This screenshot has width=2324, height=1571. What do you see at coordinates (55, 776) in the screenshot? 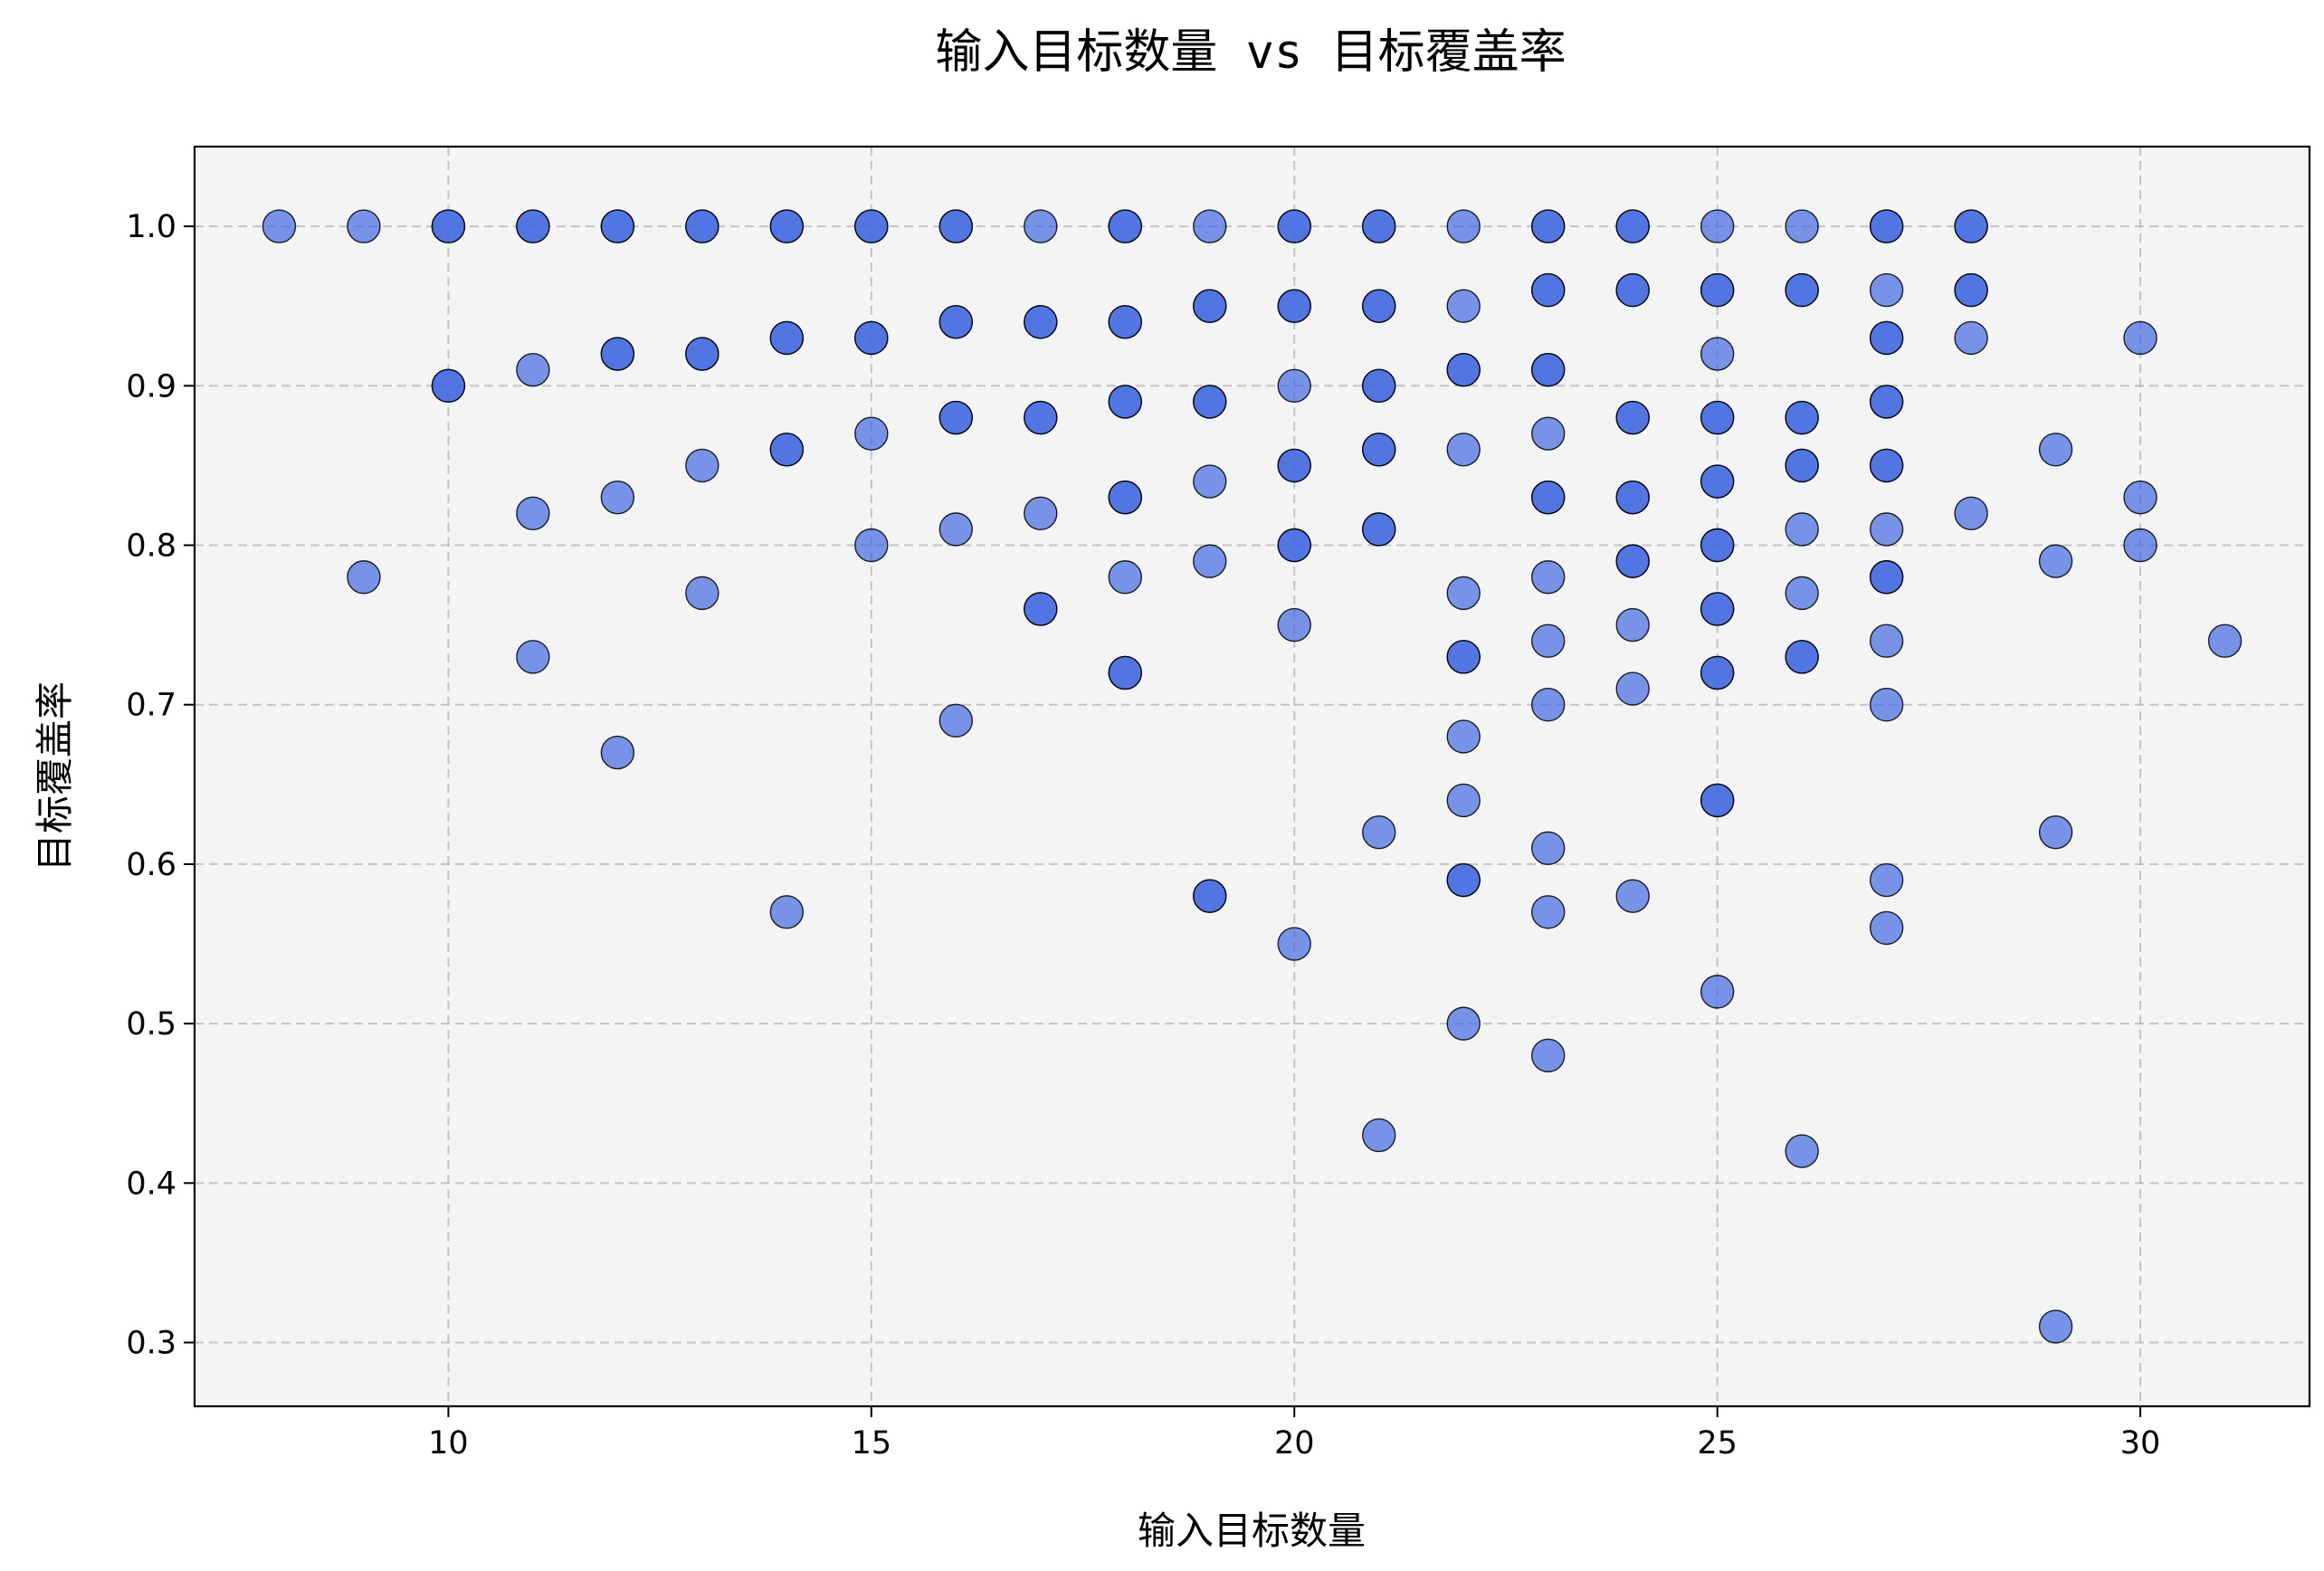
I see `y-axis-label: 目标覆盖率` at bounding box center [55, 776].